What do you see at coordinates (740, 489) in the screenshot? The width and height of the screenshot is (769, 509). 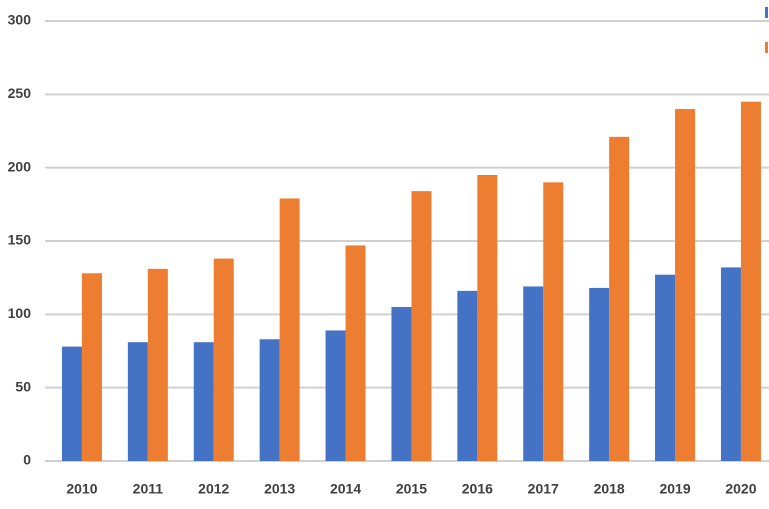 I see `x-tick-label: 2020` at bounding box center [740, 489].